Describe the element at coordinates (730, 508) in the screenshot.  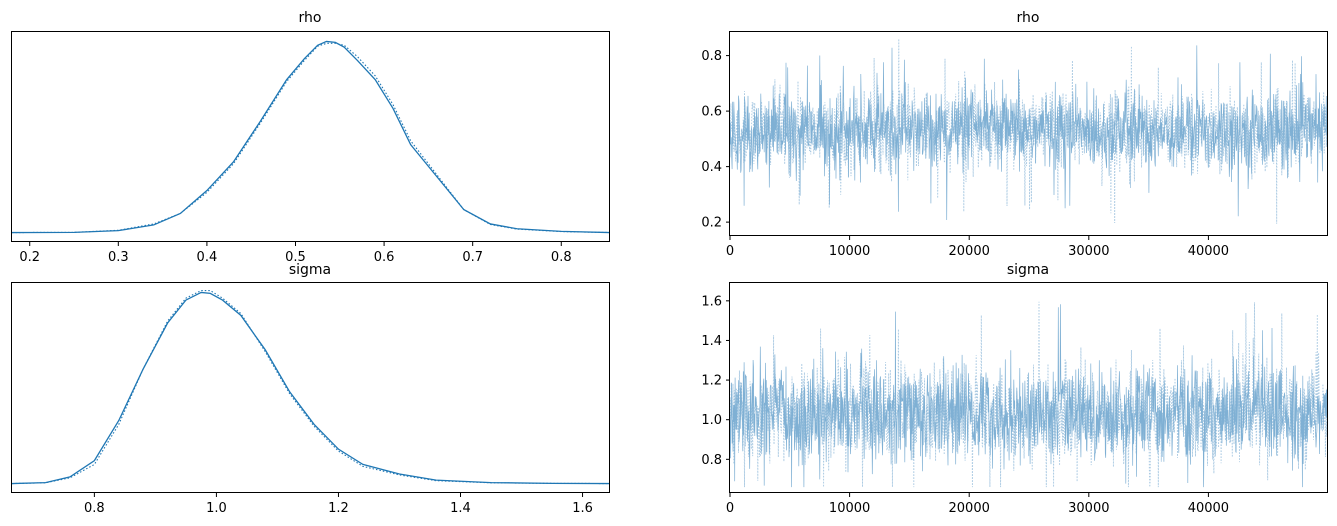
I see `sigma-trace-xtick-label: 0` at that location.